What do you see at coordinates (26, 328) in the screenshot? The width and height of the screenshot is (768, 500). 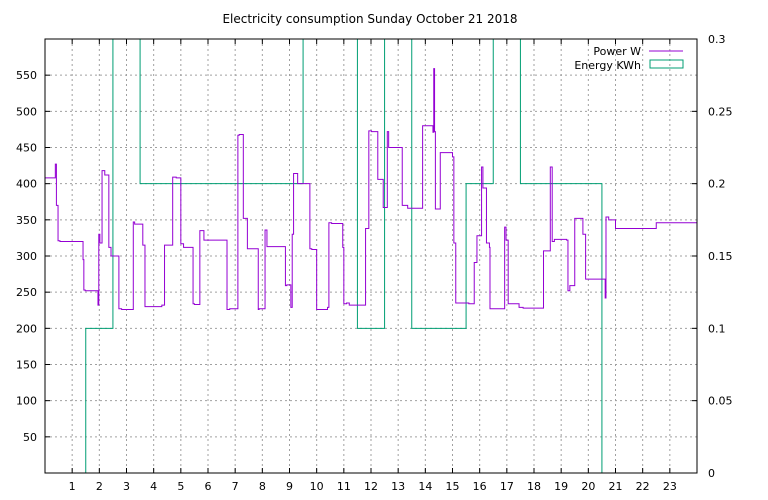 I see `y-tick-label: 200` at bounding box center [26, 328].